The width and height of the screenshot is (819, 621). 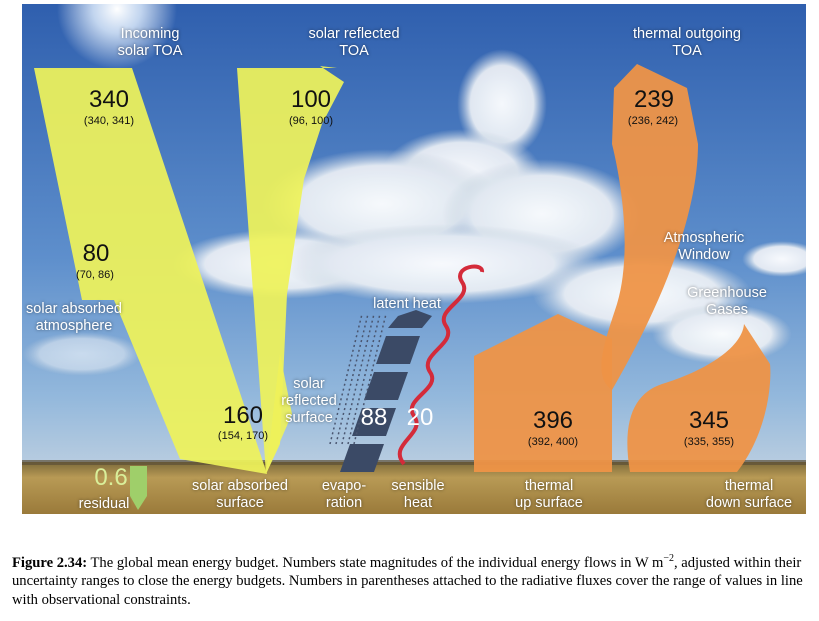 I want to click on latent-heat-stripes, so click(x=386, y=391).